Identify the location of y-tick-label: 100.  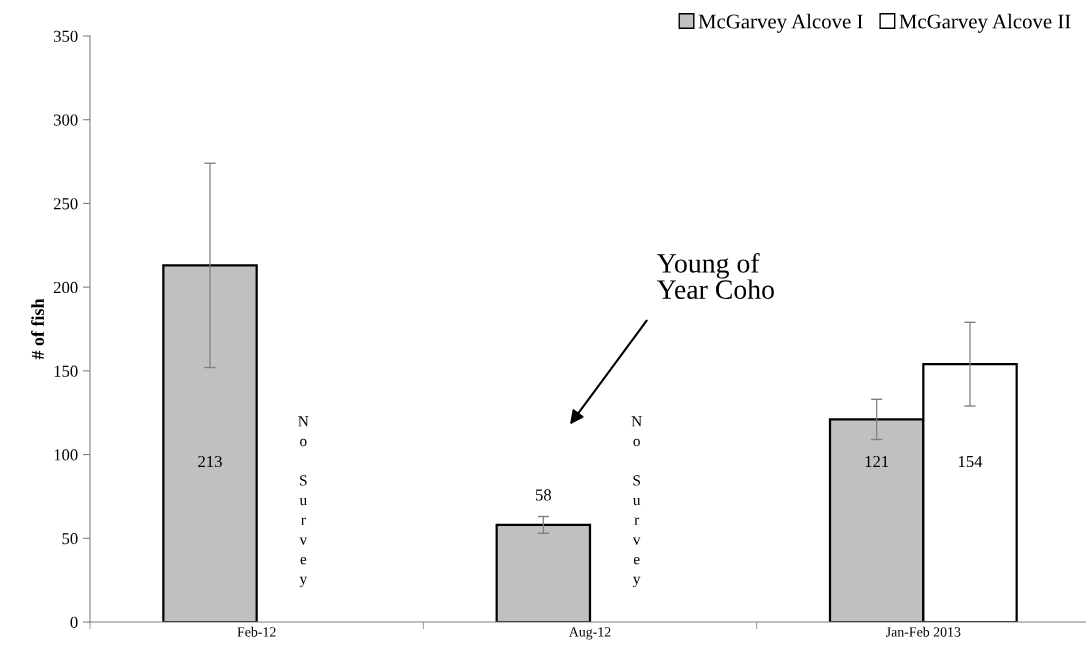
(66, 455).